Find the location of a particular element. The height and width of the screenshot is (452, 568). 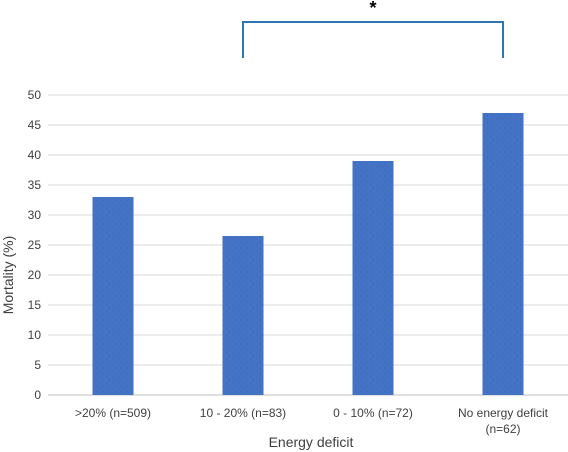

y-tick-label: 5 is located at coordinates (37, 365).